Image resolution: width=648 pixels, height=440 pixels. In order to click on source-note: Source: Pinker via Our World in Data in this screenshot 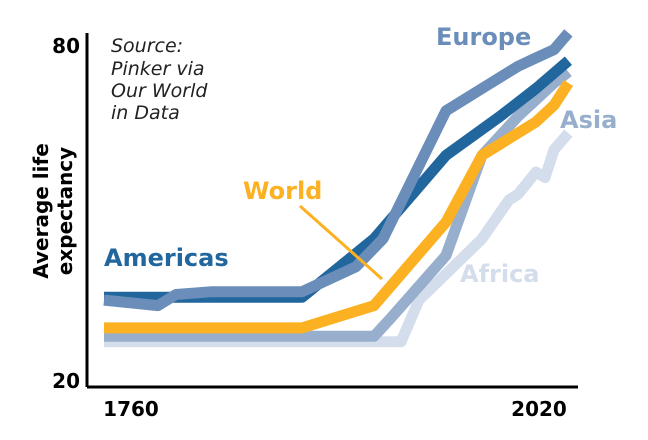, I will do `click(159, 79)`.